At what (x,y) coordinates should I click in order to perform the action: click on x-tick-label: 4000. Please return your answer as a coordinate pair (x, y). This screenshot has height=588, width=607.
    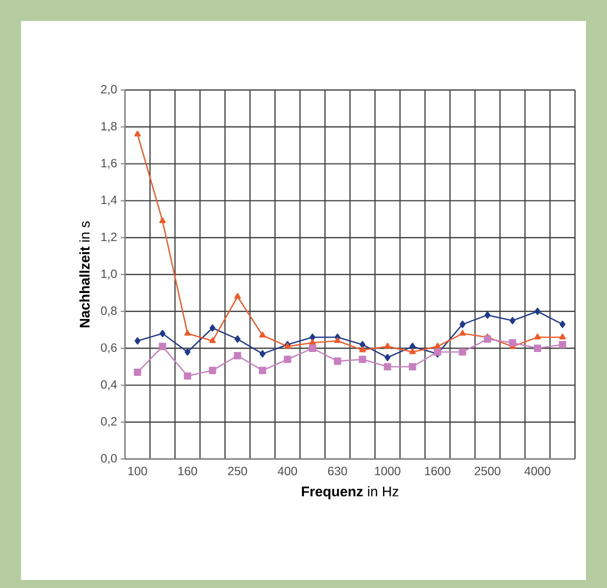
    Looking at the image, I should click on (537, 471).